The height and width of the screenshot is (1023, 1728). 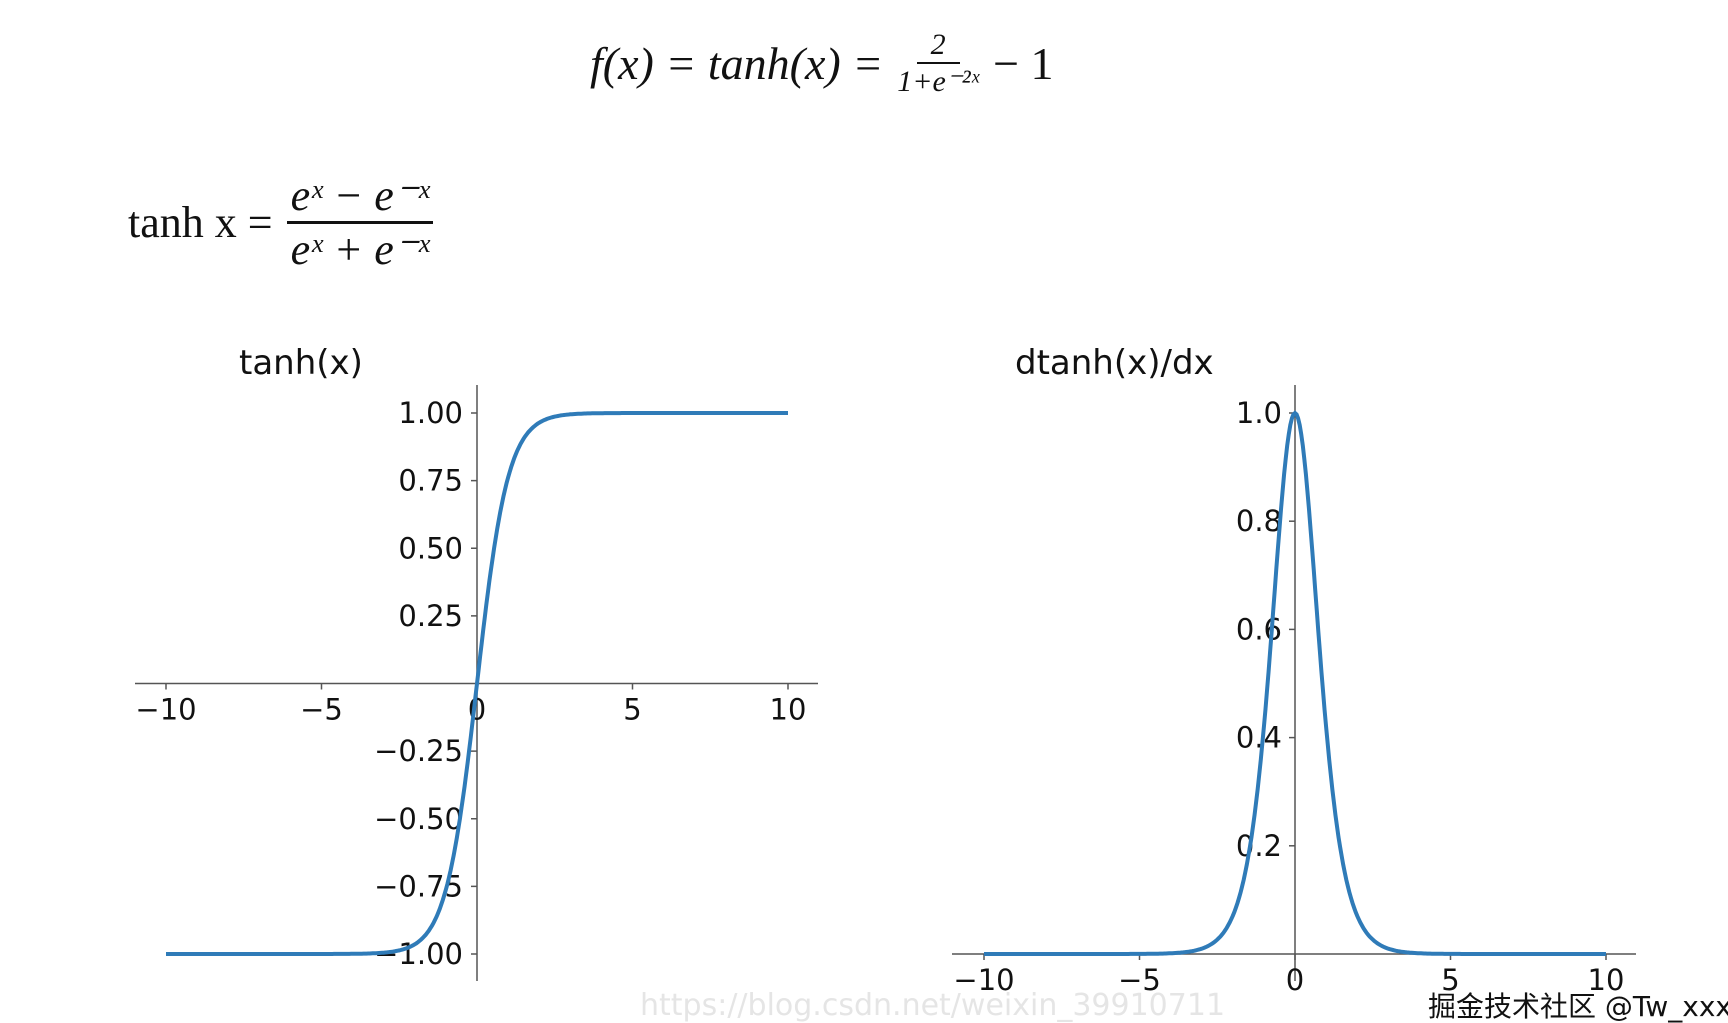 What do you see at coordinates (418, 819) in the screenshot?
I see `y-tick-label: −0.50` at bounding box center [418, 819].